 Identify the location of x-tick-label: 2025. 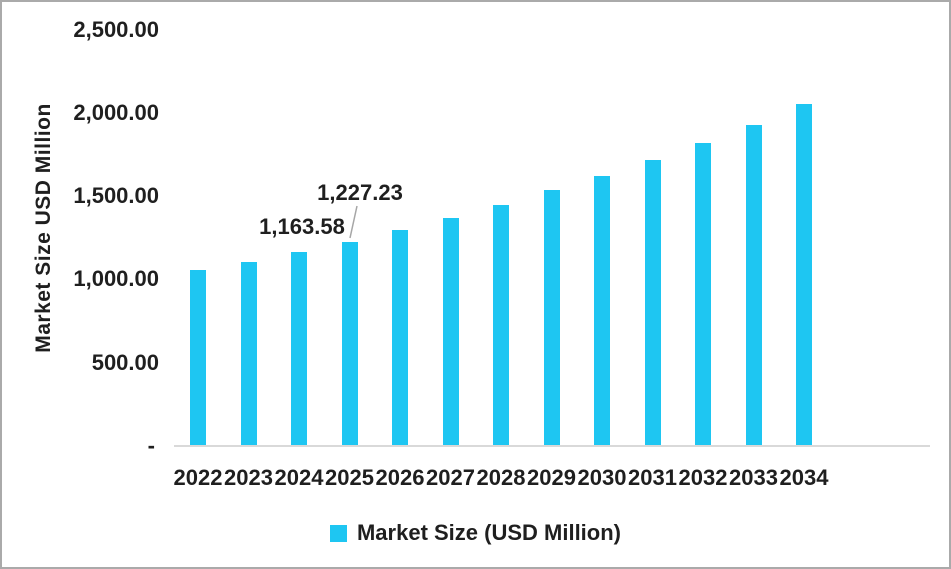
(349, 477).